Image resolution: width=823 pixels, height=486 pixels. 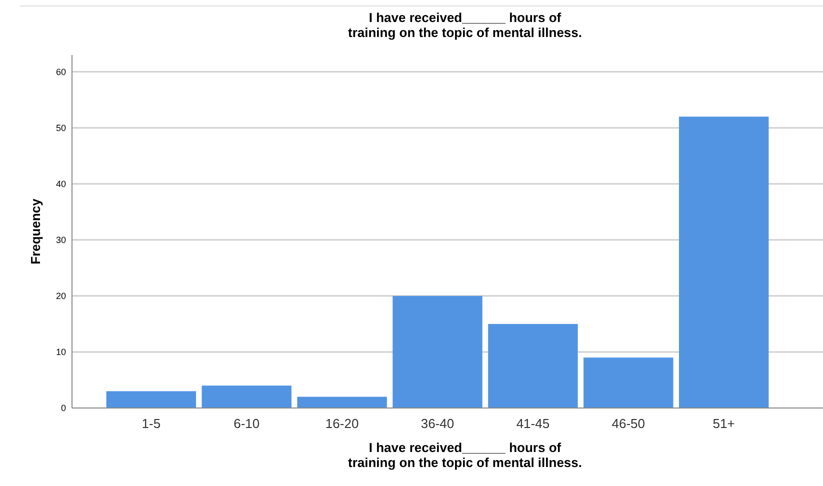 I want to click on y-axis-title: Frequency, so click(x=35, y=231).